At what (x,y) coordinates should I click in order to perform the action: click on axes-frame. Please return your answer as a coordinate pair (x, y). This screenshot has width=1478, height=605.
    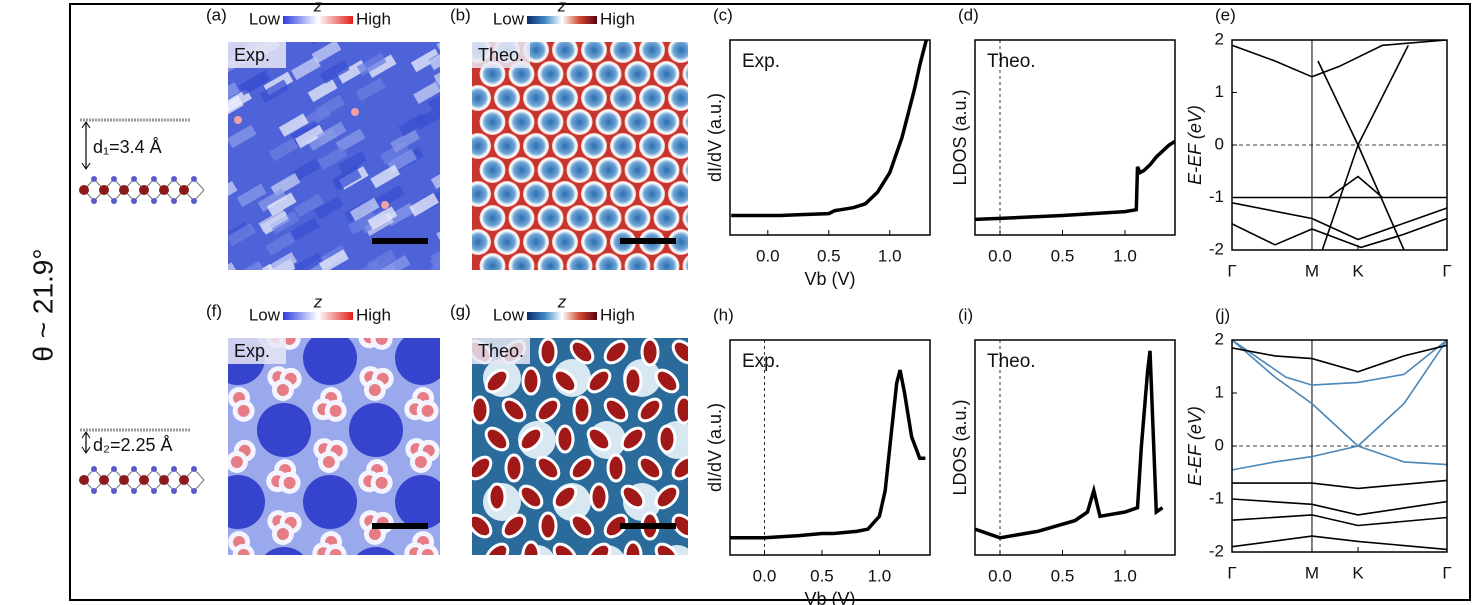
    Looking at the image, I should click on (1339, 145).